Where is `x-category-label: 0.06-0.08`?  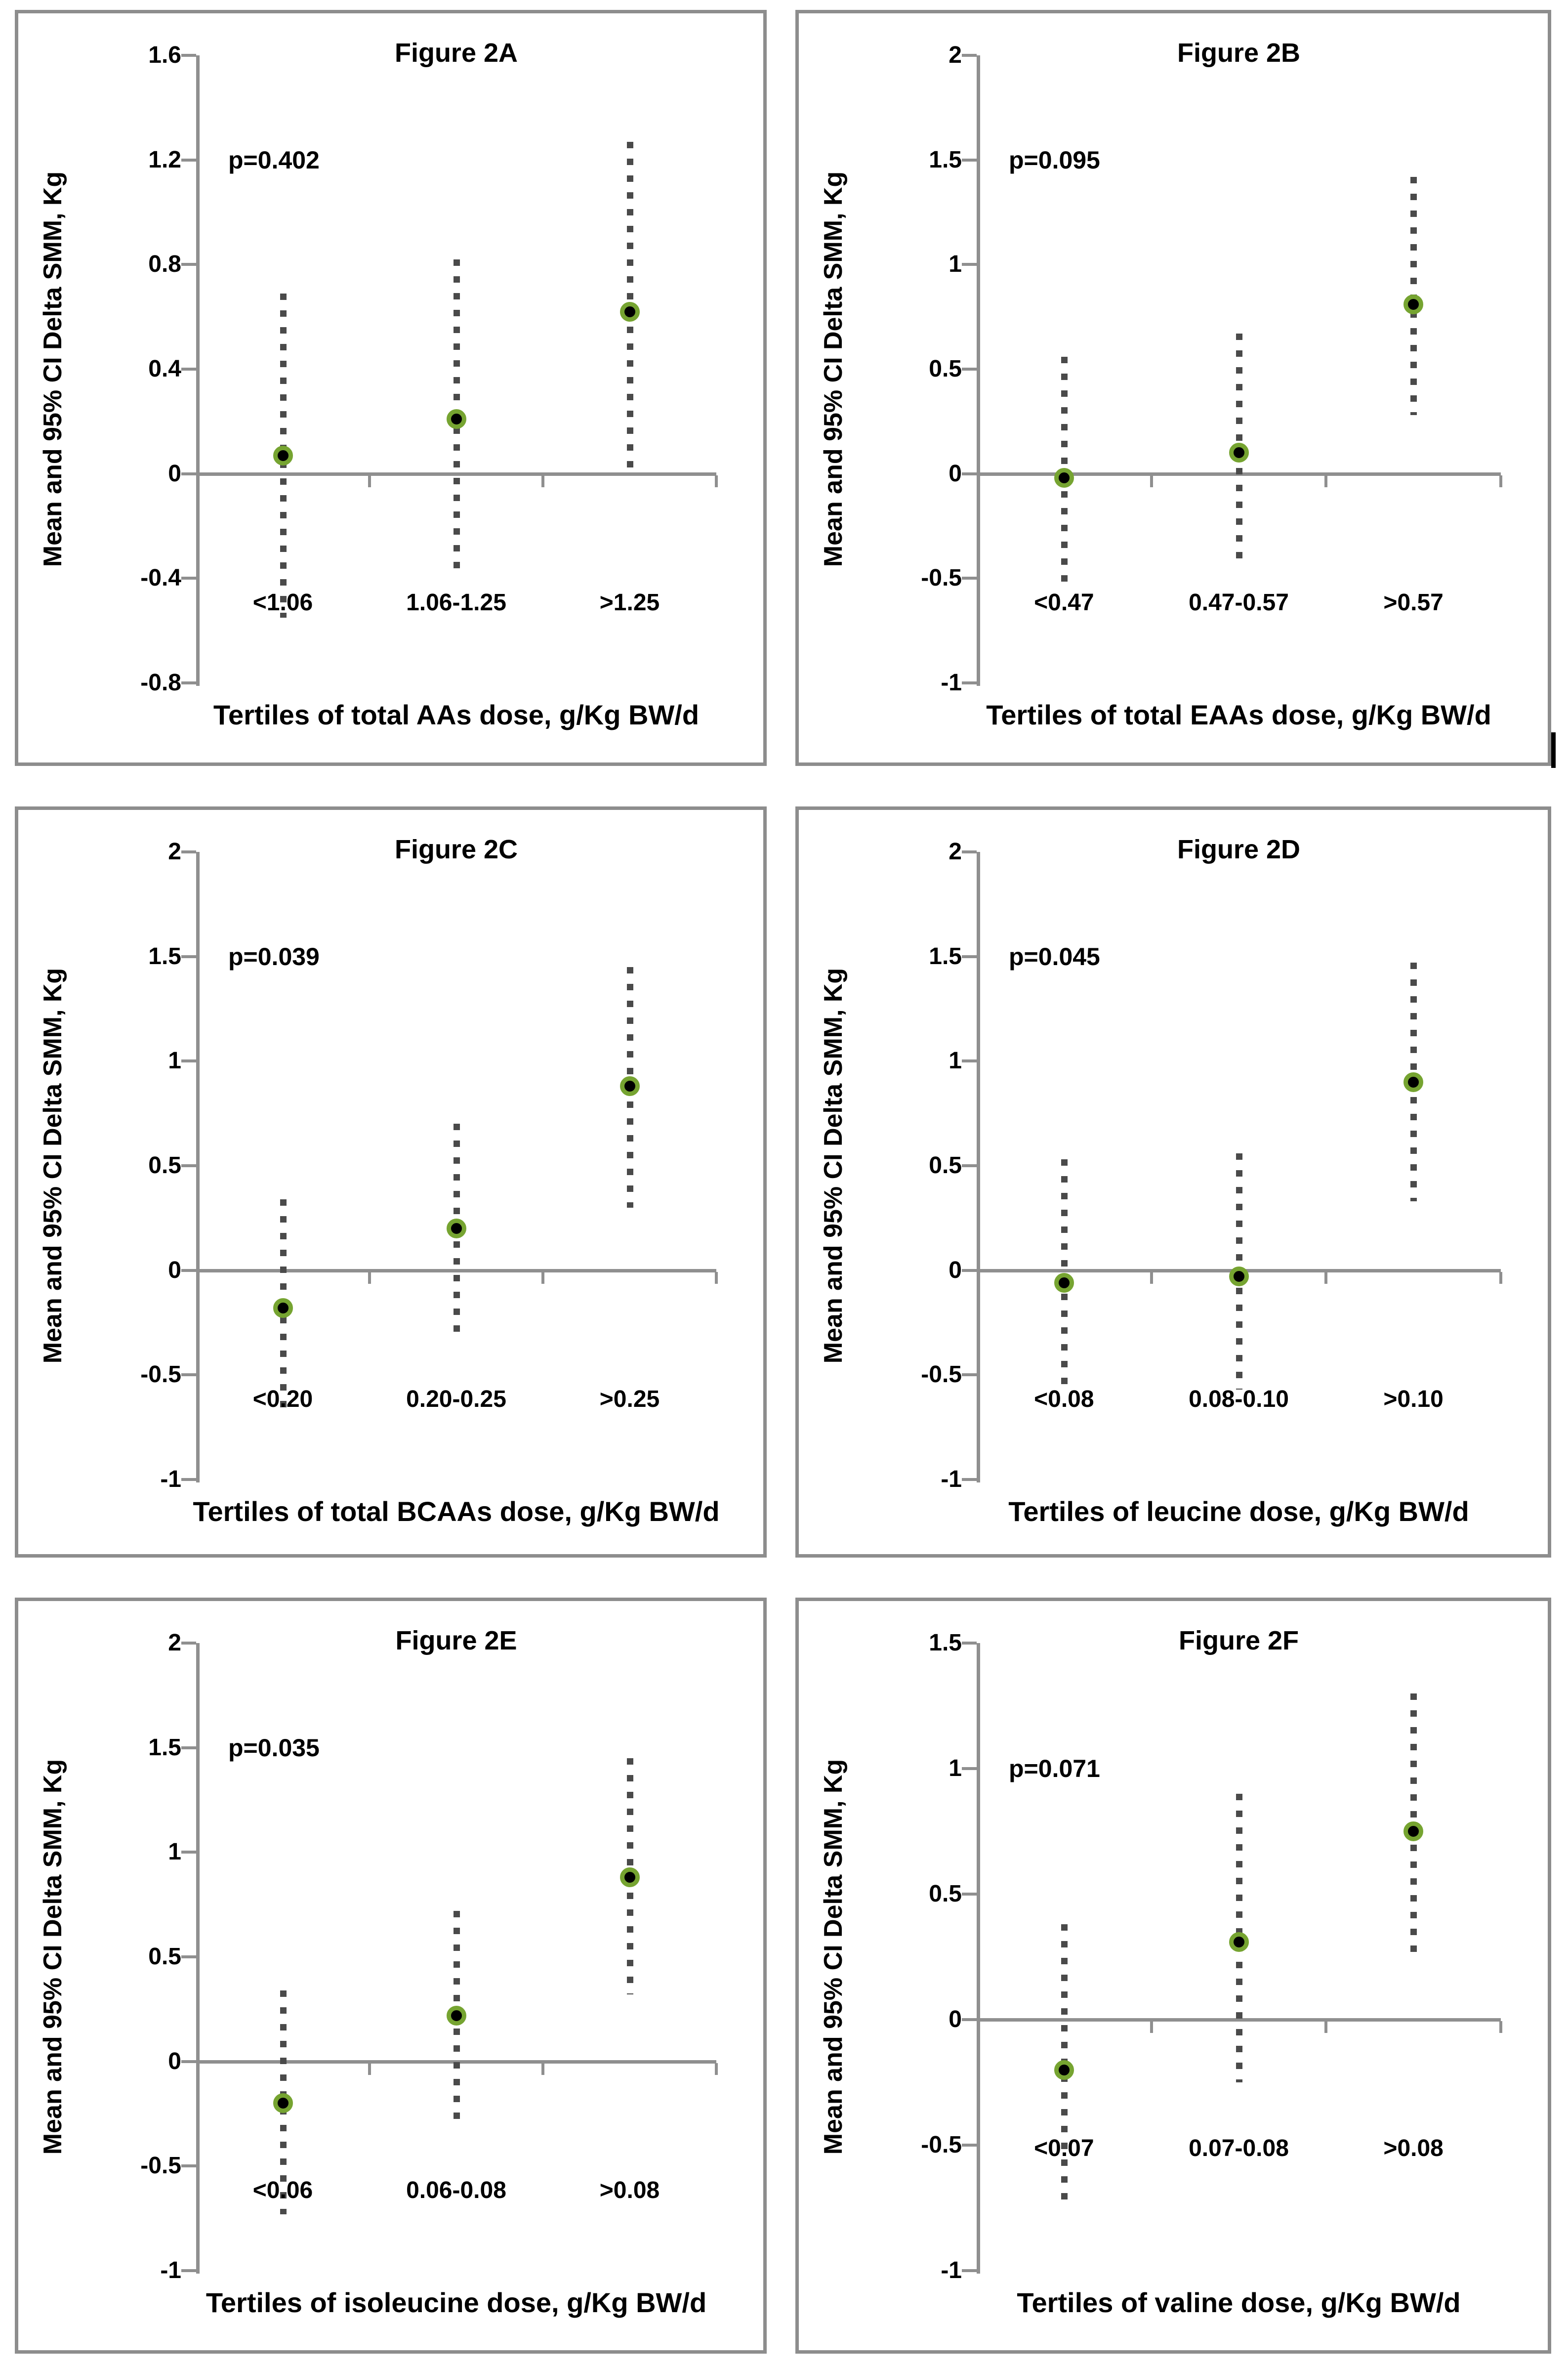
x-category-label: 0.06-0.08 is located at coordinates (456, 2190).